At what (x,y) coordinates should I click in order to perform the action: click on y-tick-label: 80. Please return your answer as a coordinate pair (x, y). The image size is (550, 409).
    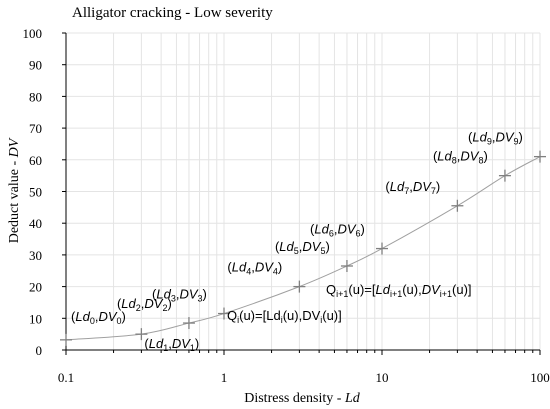
    Looking at the image, I should click on (35, 96).